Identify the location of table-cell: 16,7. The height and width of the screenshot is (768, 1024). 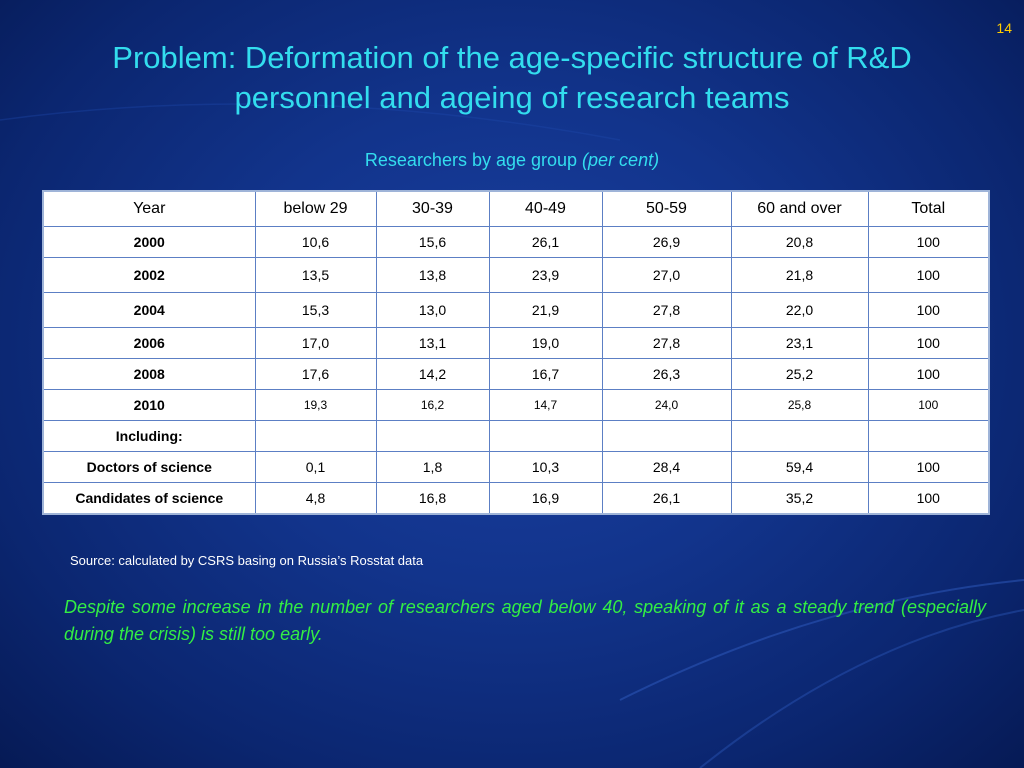
(545, 374).